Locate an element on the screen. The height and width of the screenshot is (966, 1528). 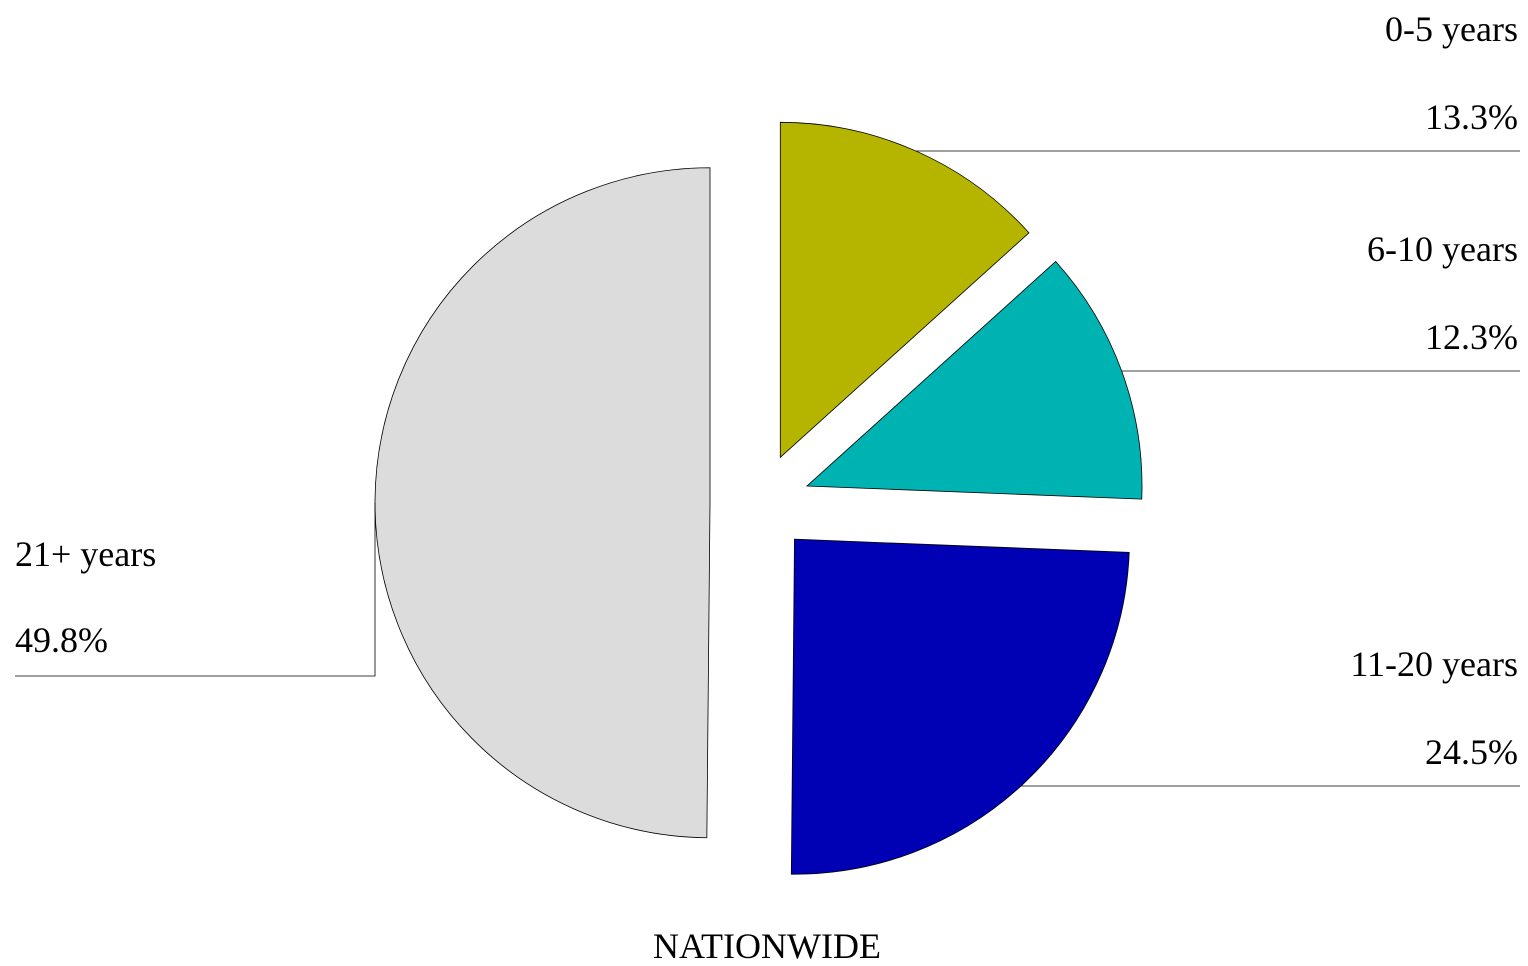
slice-label: 0-5 years is located at coordinates (1451, 29).